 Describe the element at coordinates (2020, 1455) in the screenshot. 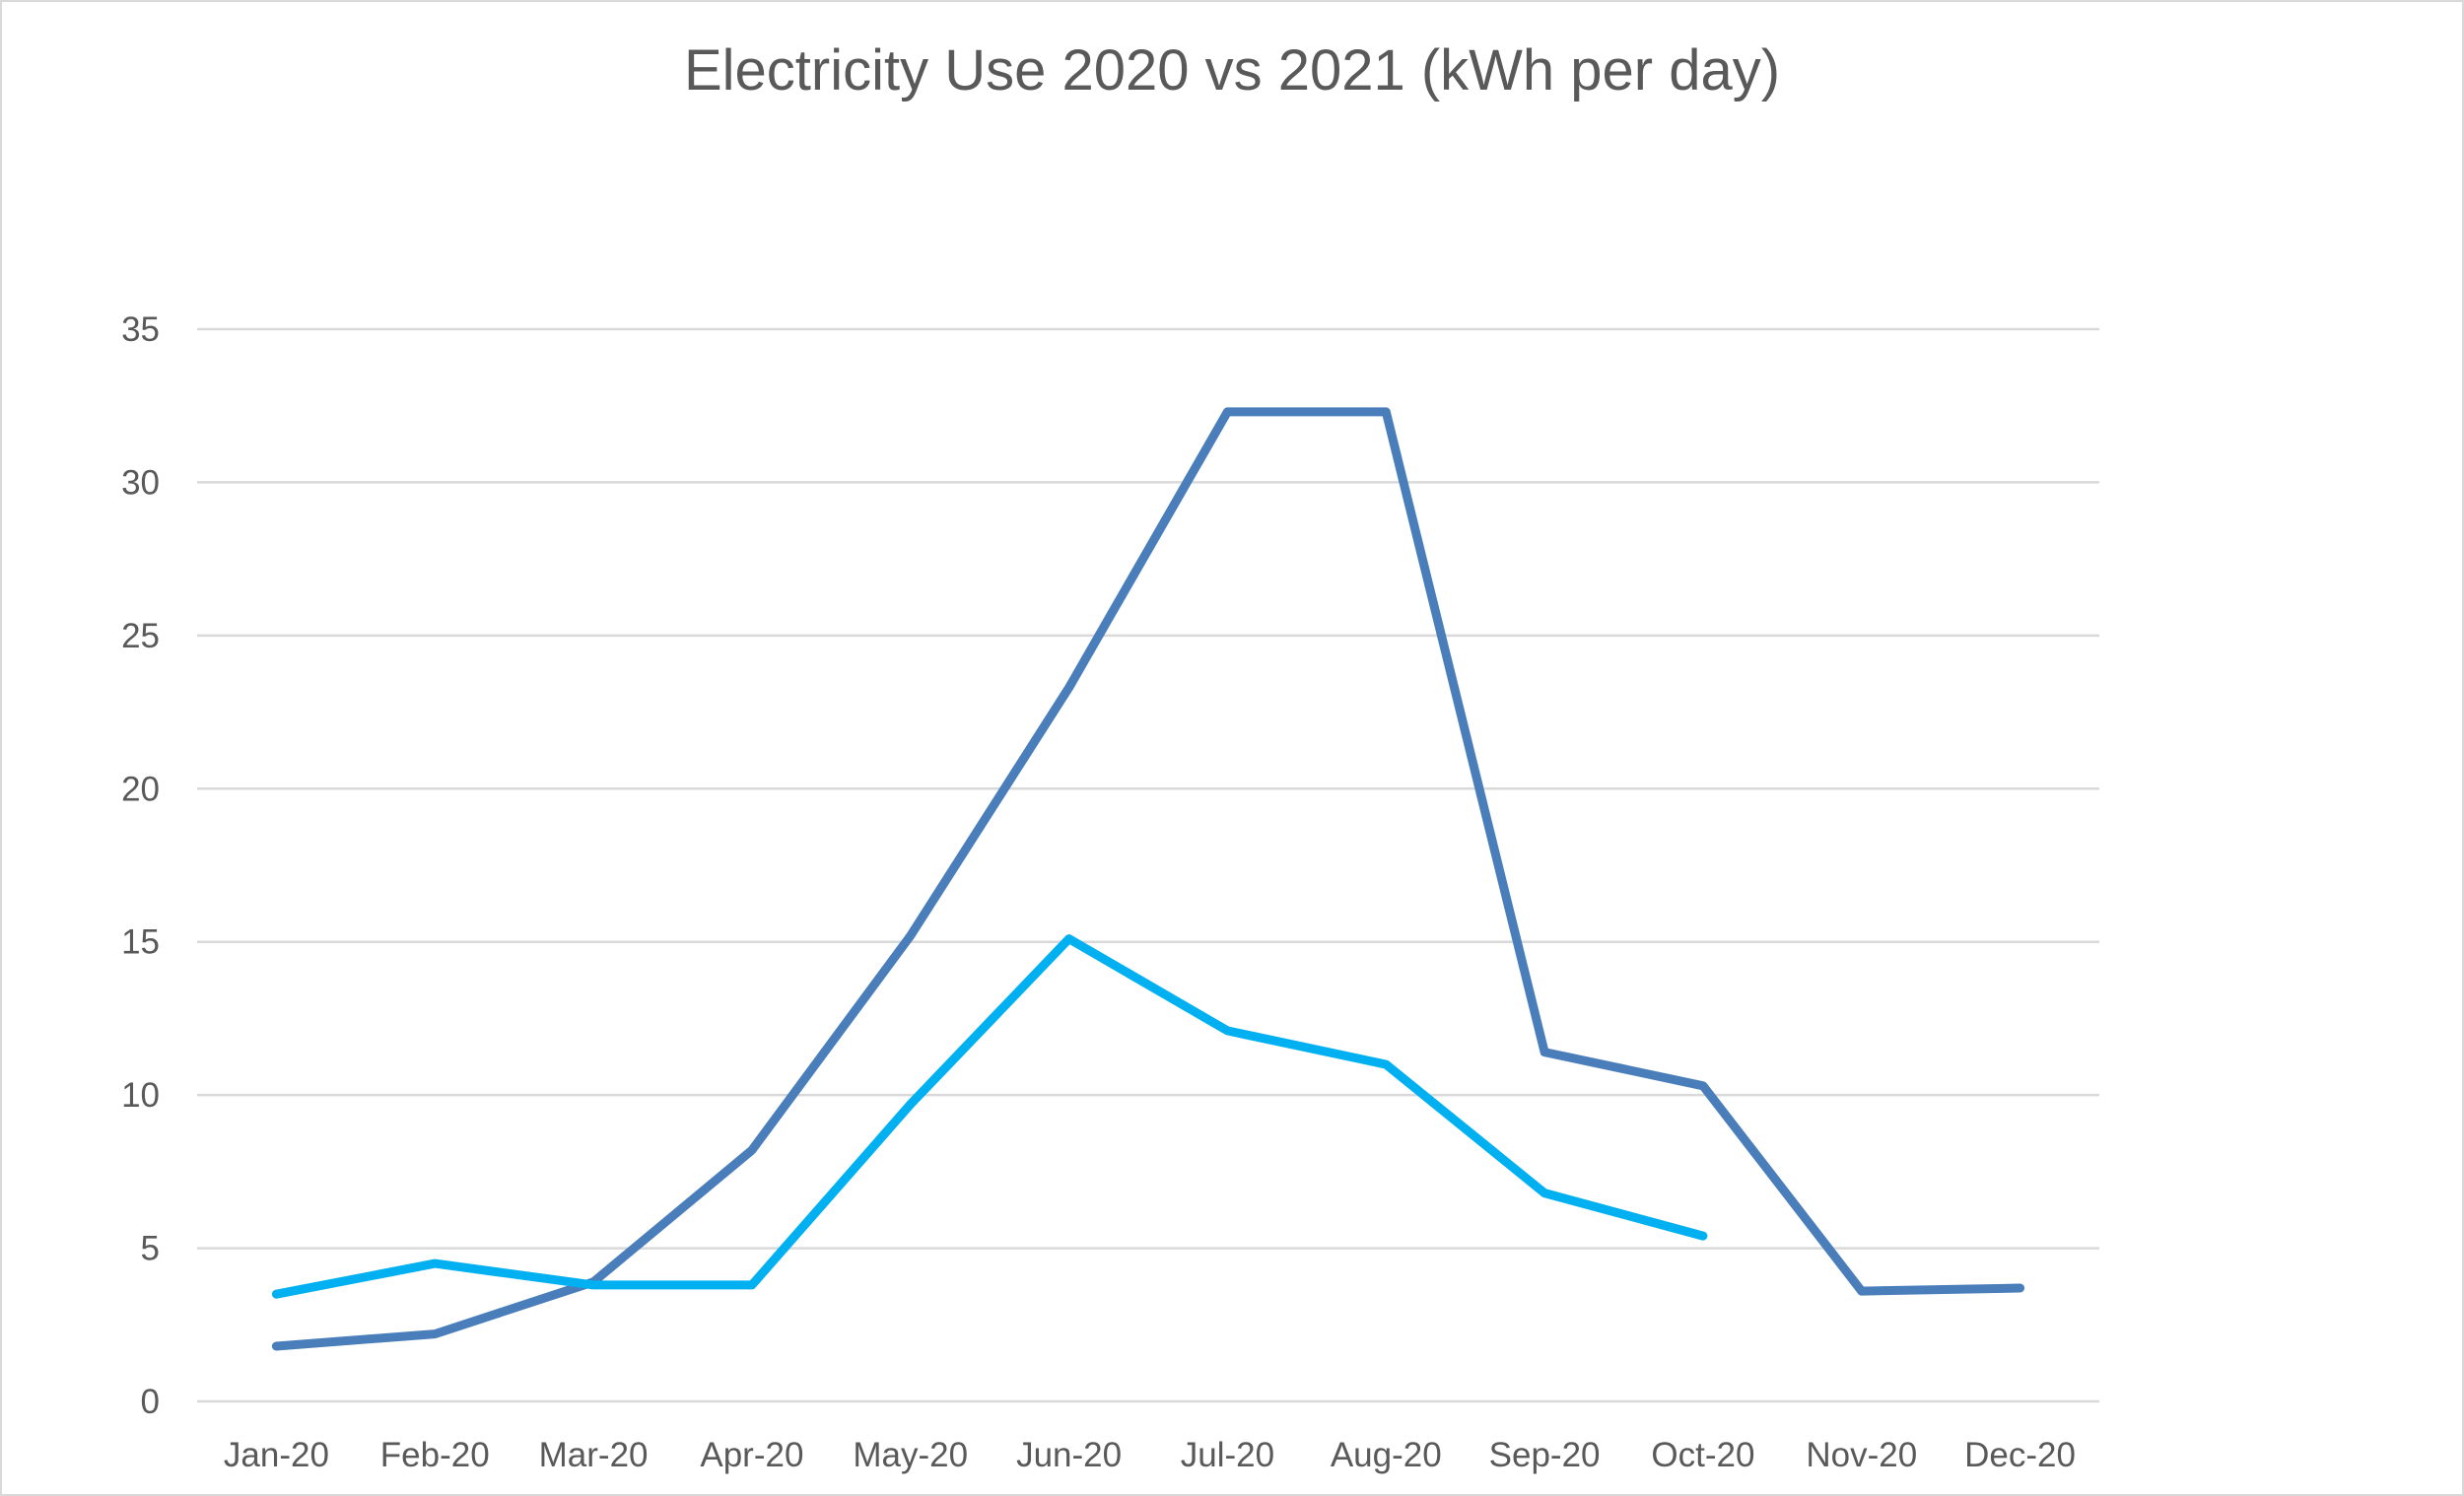

I see `x-tick-label: Dec-20` at that location.